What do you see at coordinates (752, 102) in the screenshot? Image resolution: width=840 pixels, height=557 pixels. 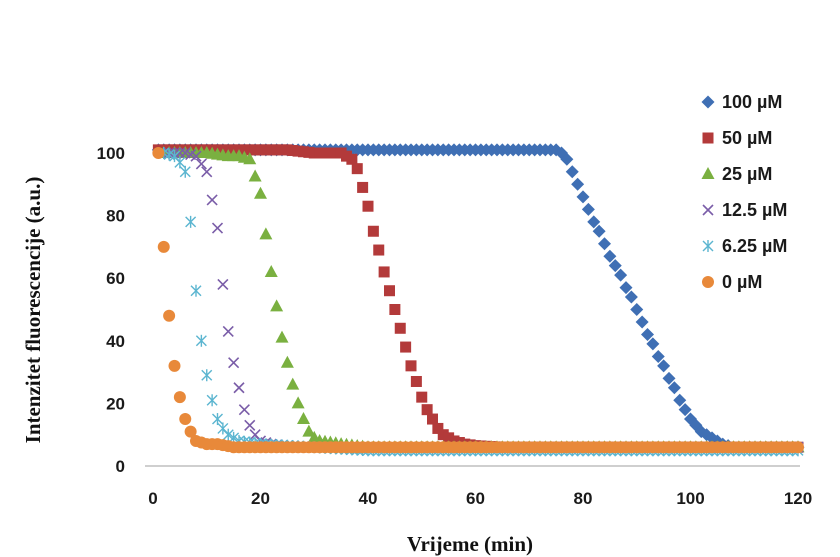 I see `legend-label: 100 µM` at bounding box center [752, 102].